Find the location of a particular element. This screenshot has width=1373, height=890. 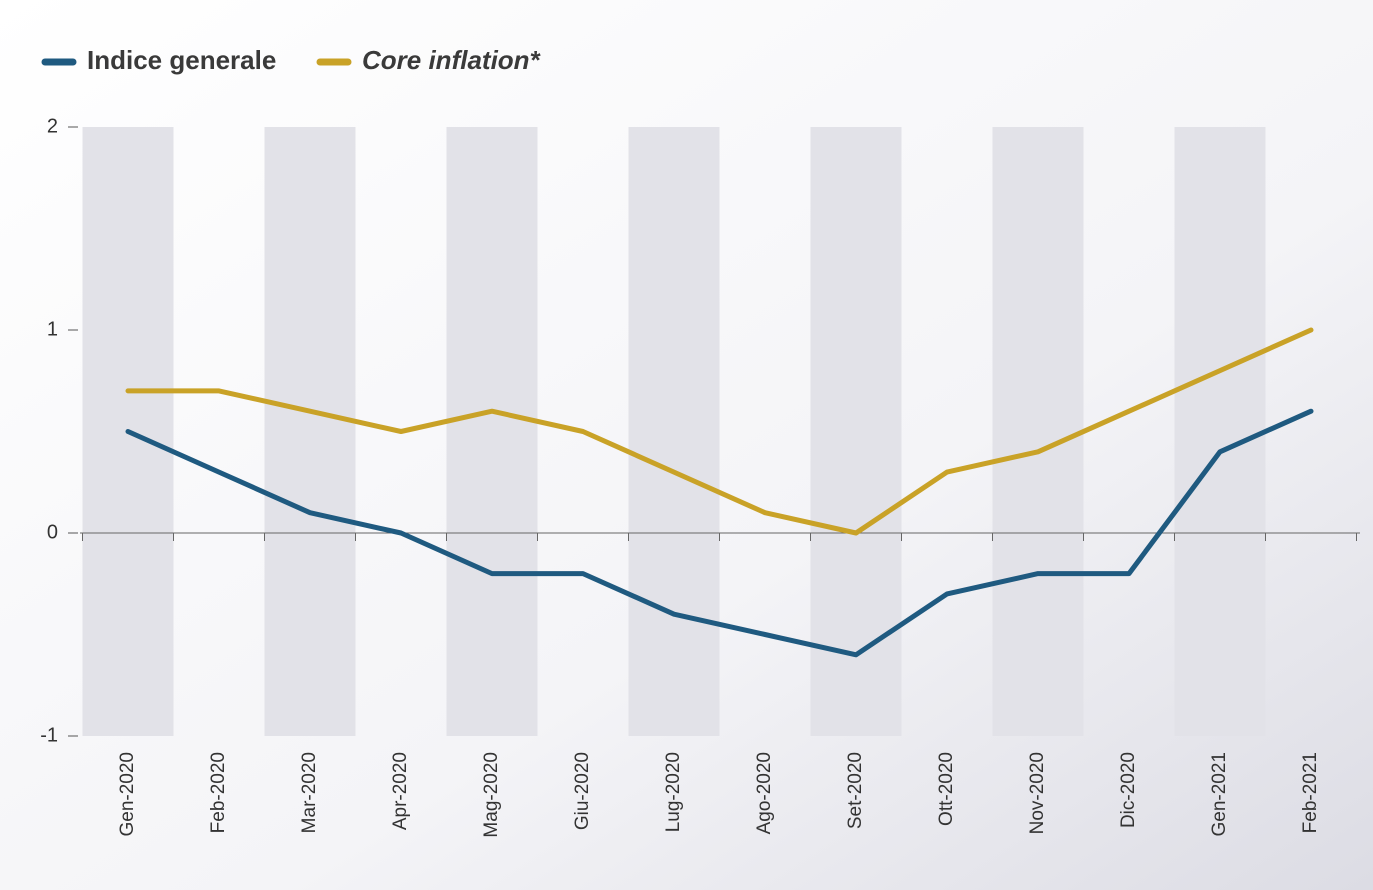

y-tick-label: -1 is located at coordinates (49, 735).